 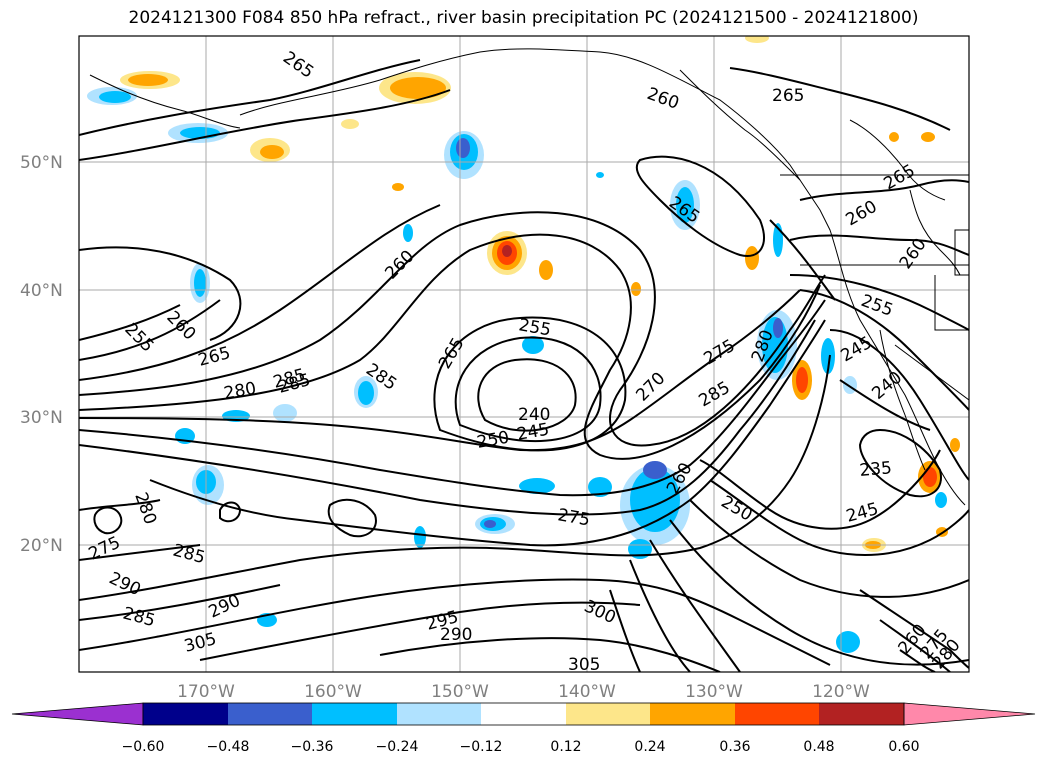 I want to click on contour-label: 235, so click(x=876, y=469).